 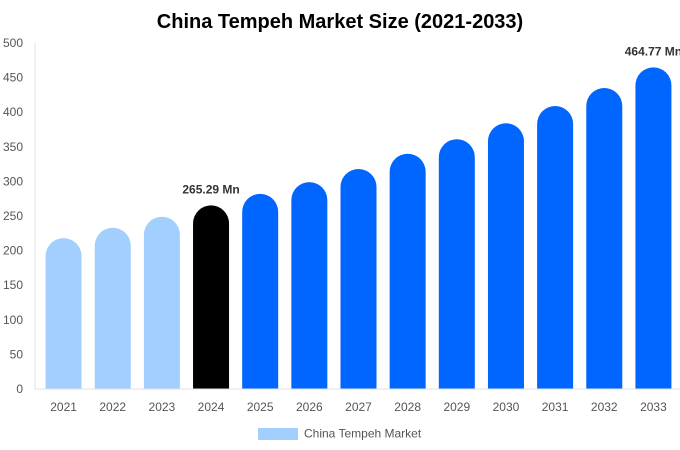 I want to click on data-label: 265.29 Mn, so click(x=210, y=189).